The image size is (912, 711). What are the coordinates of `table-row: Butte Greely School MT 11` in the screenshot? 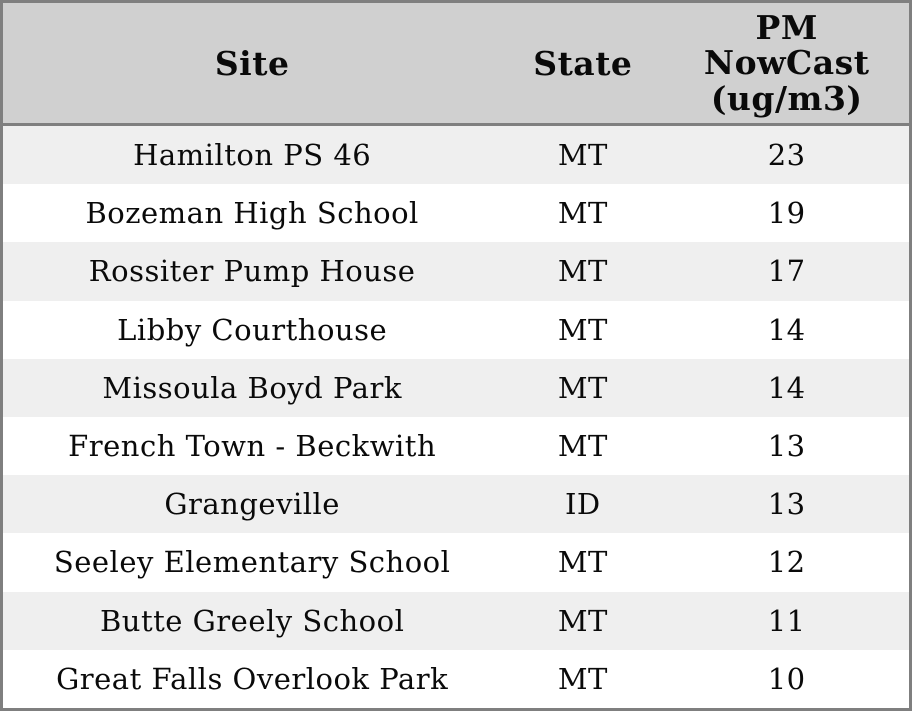 It's located at (456, 620).